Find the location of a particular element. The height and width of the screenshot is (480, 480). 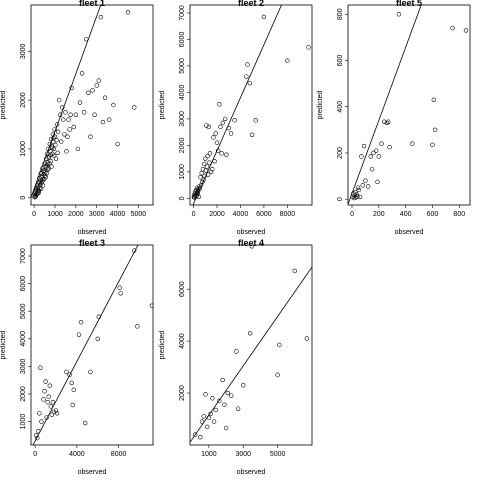

y-tick-label: 6000 is located at coordinates (23, 284).